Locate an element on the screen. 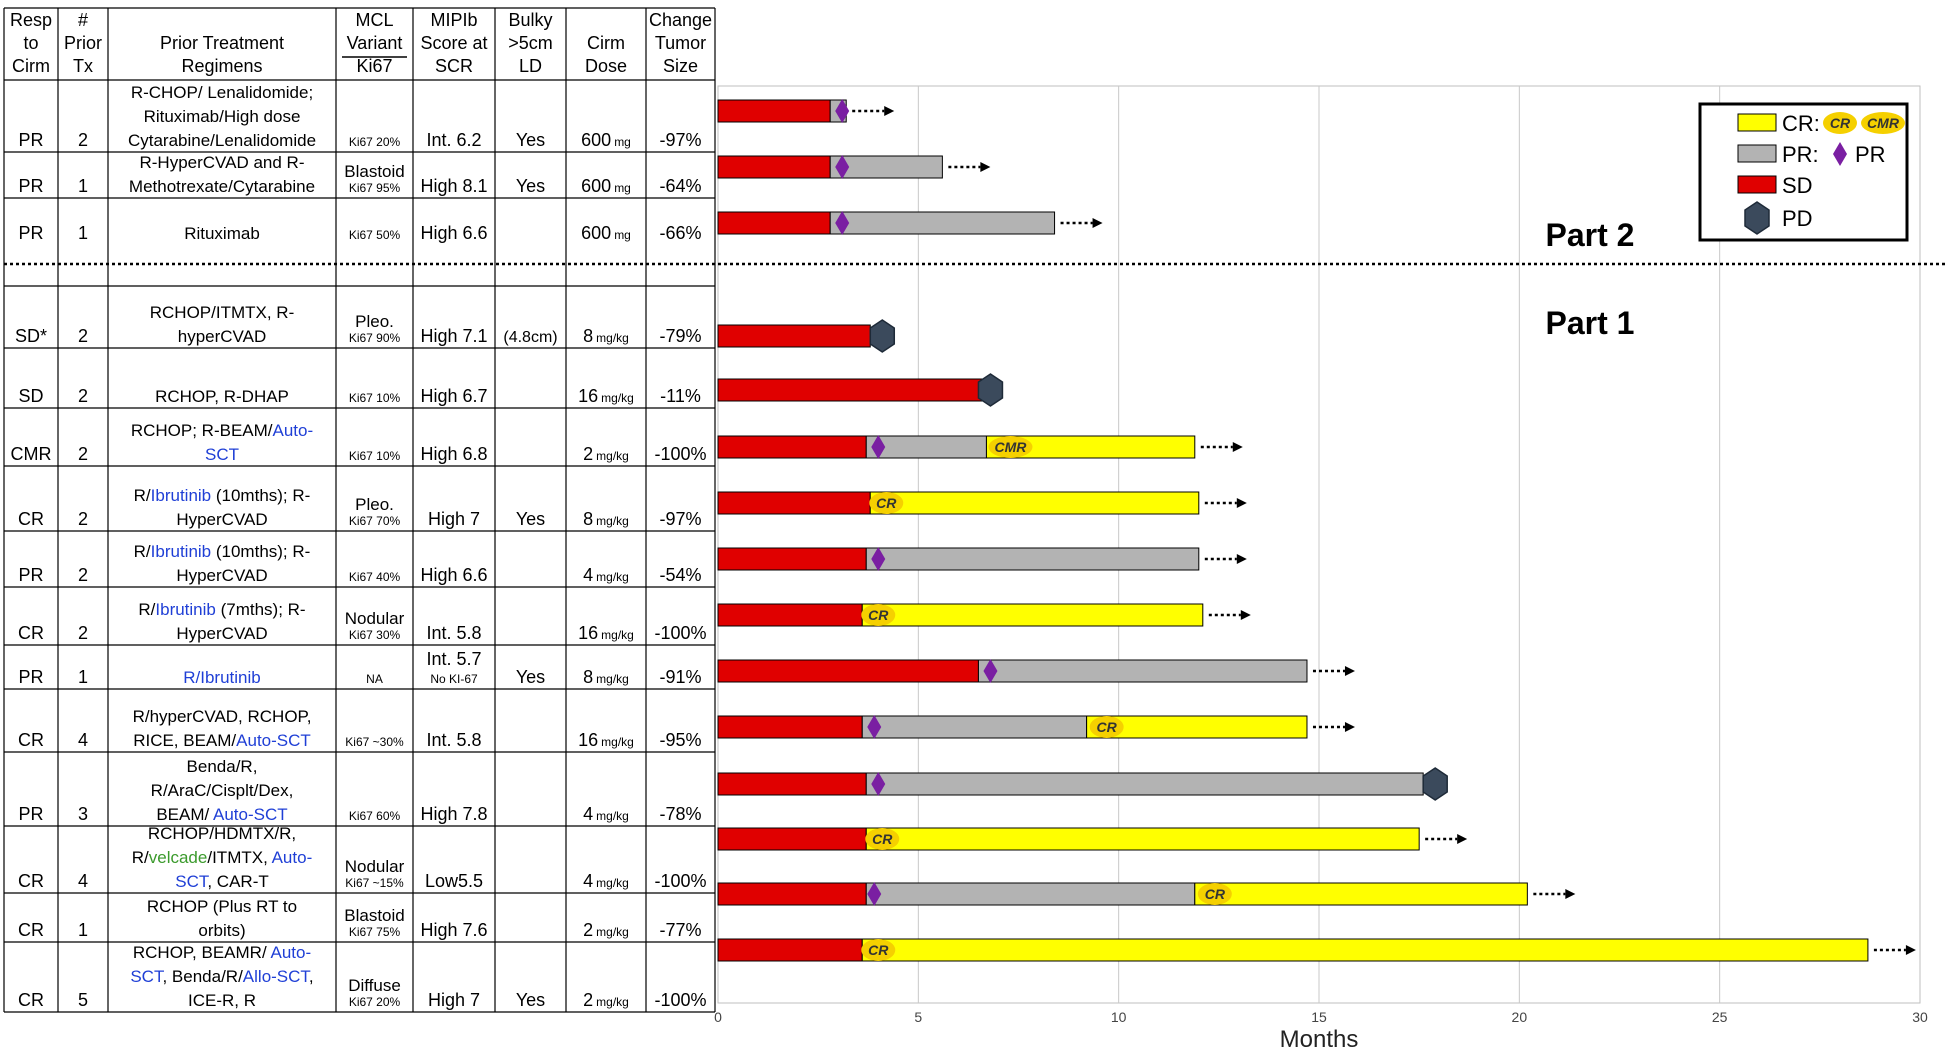  regimen-line: RCHOP/HDMTX/R, is located at coordinates (222, 833).